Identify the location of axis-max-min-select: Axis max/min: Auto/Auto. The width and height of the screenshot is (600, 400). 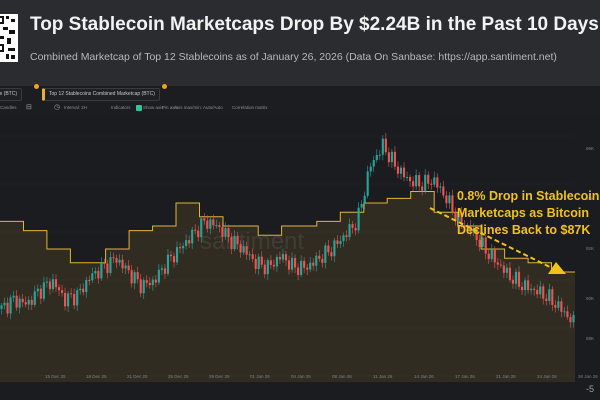
(198, 107).